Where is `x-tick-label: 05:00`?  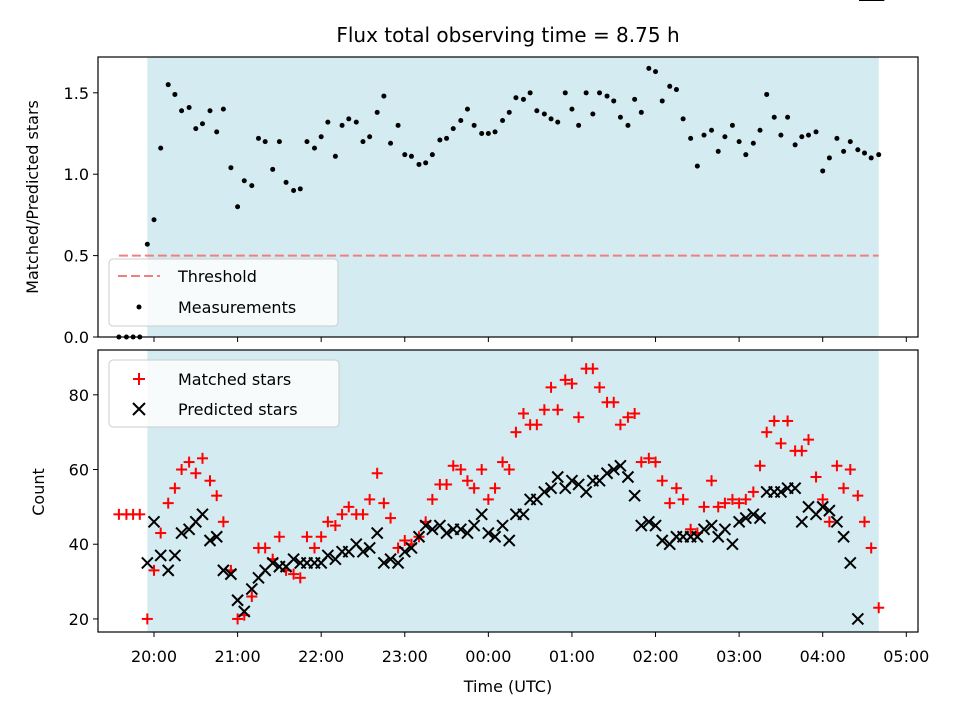 x-tick-label: 05:00 is located at coordinates (906, 656).